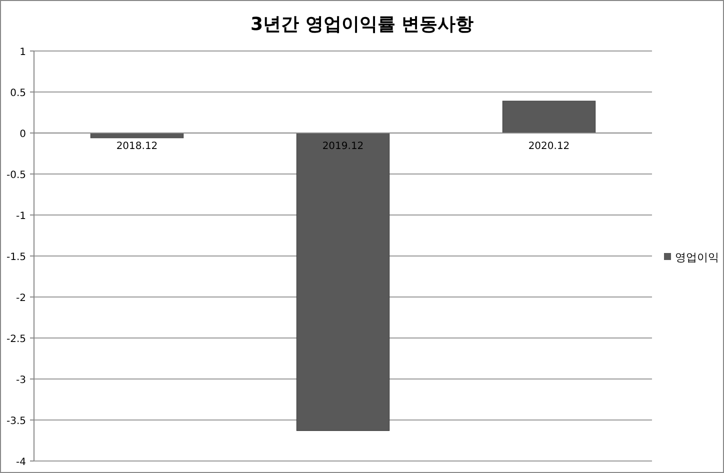 Image resolution: width=724 pixels, height=473 pixels. Describe the element at coordinates (18, 93) in the screenshot. I see `y-tick-label: 0.5` at that location.